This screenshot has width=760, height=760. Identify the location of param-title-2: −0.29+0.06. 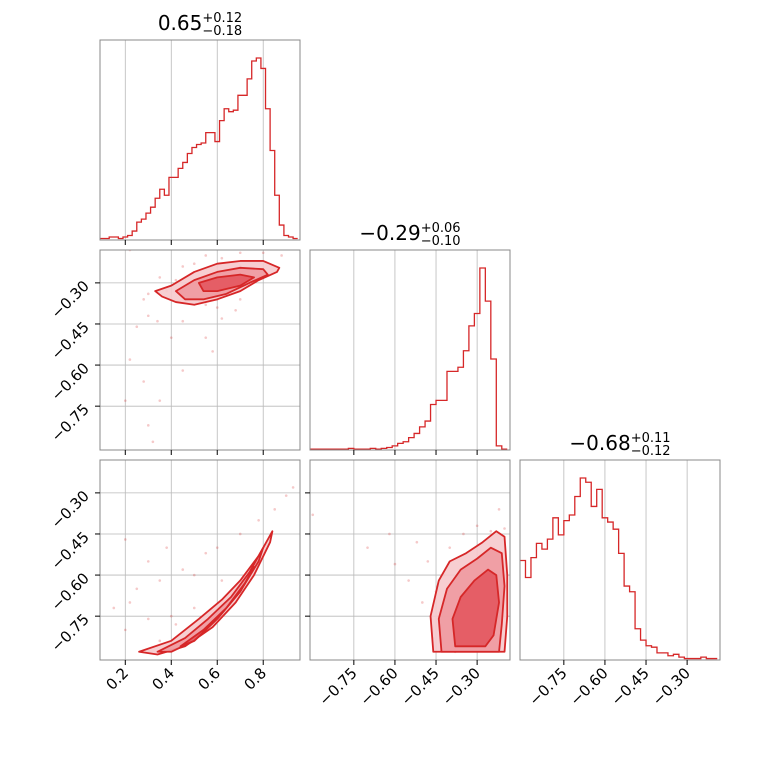
(409, 233).